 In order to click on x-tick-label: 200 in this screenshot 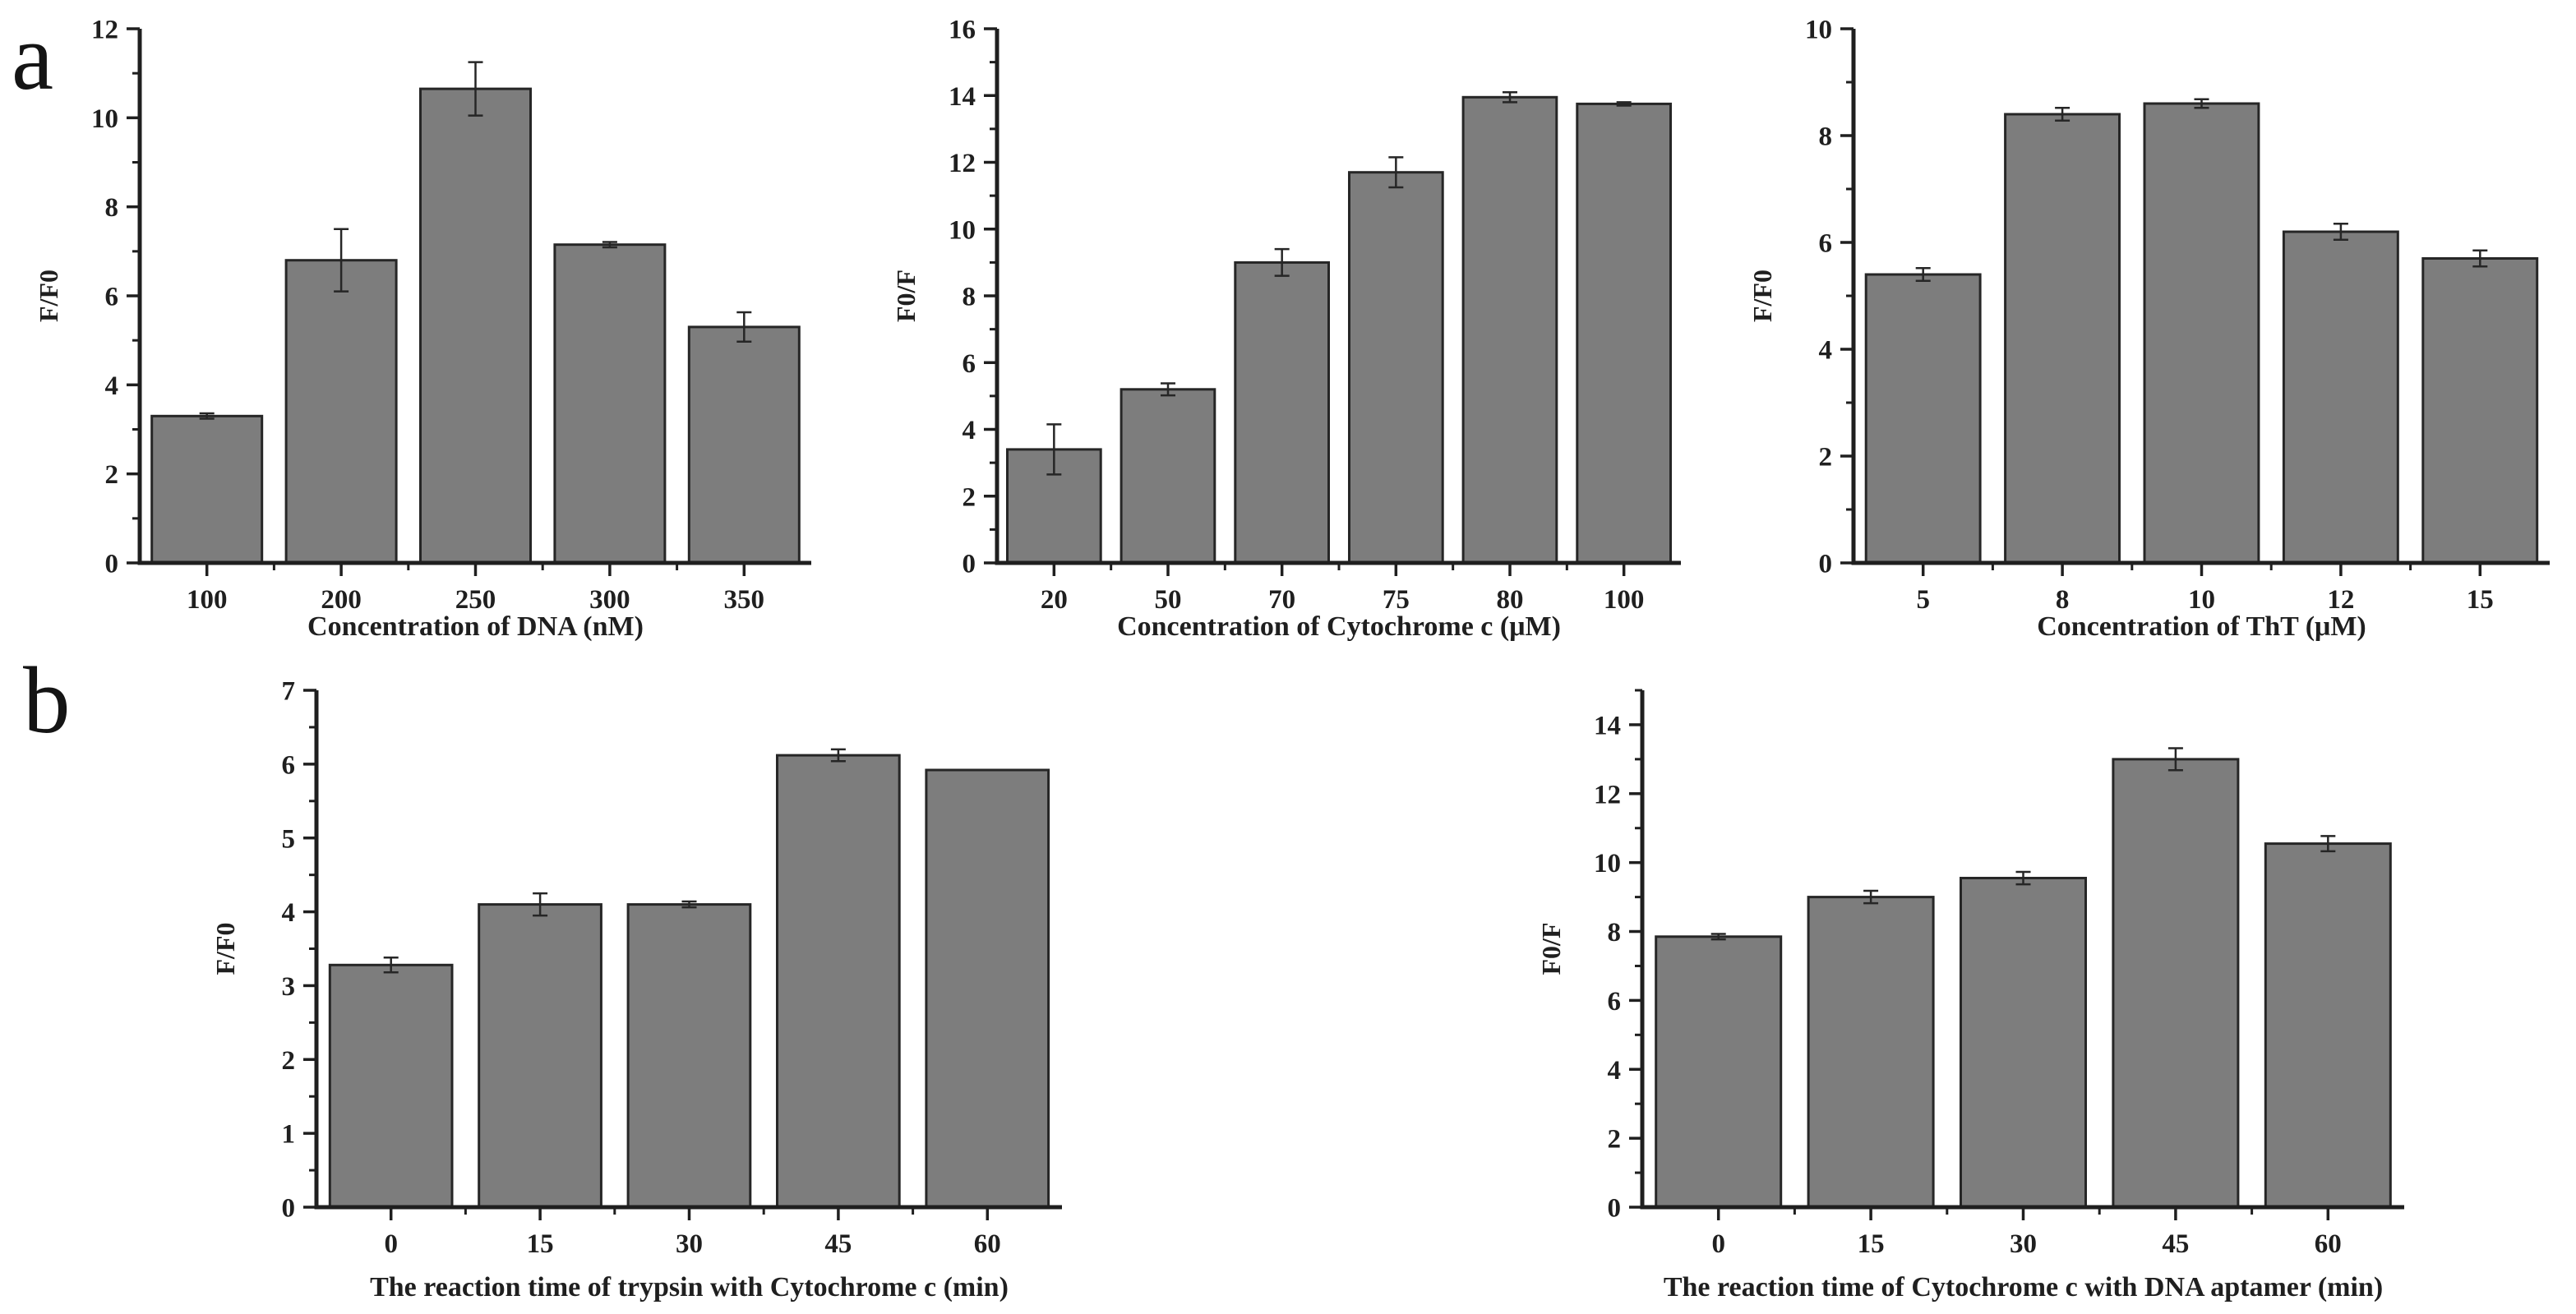, I will do `click(341, 600)`.